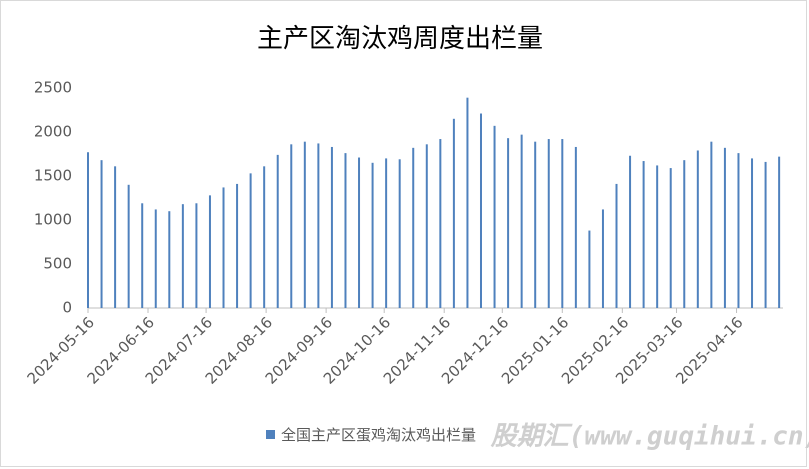 This screenshot has width=809, height=469. What do you see at coordinates (57, 264) in the screenshot?
I see `y-tick-label: 500` at bounding box center [57, 264].